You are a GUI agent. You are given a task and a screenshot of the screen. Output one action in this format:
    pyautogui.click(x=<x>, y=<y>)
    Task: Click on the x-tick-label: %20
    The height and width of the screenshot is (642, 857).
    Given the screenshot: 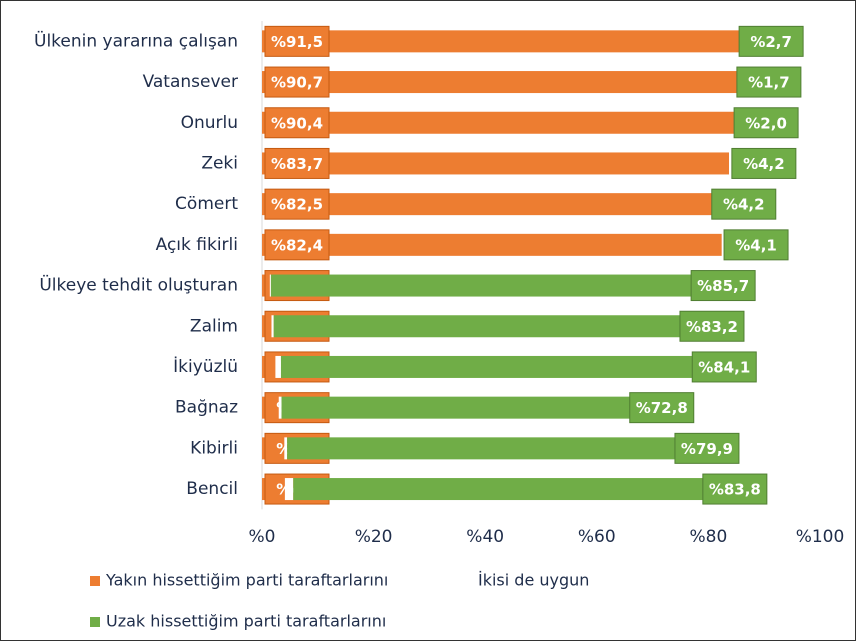 What is the action you would take?
    pyautogui.click(x=374, y=537)
    